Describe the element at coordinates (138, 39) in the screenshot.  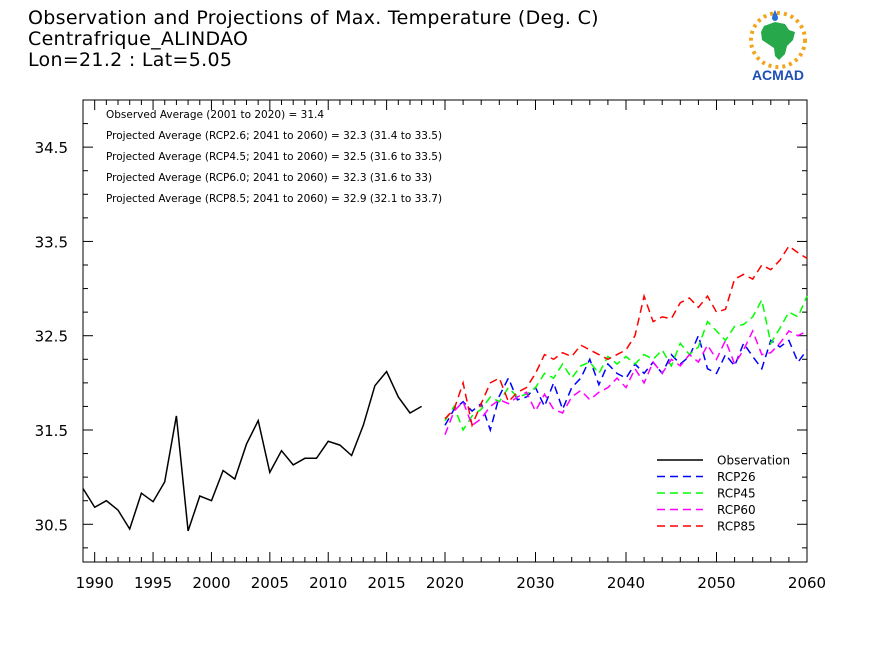
I see `location-name: Centrafrique_ALINDAO` at that location.